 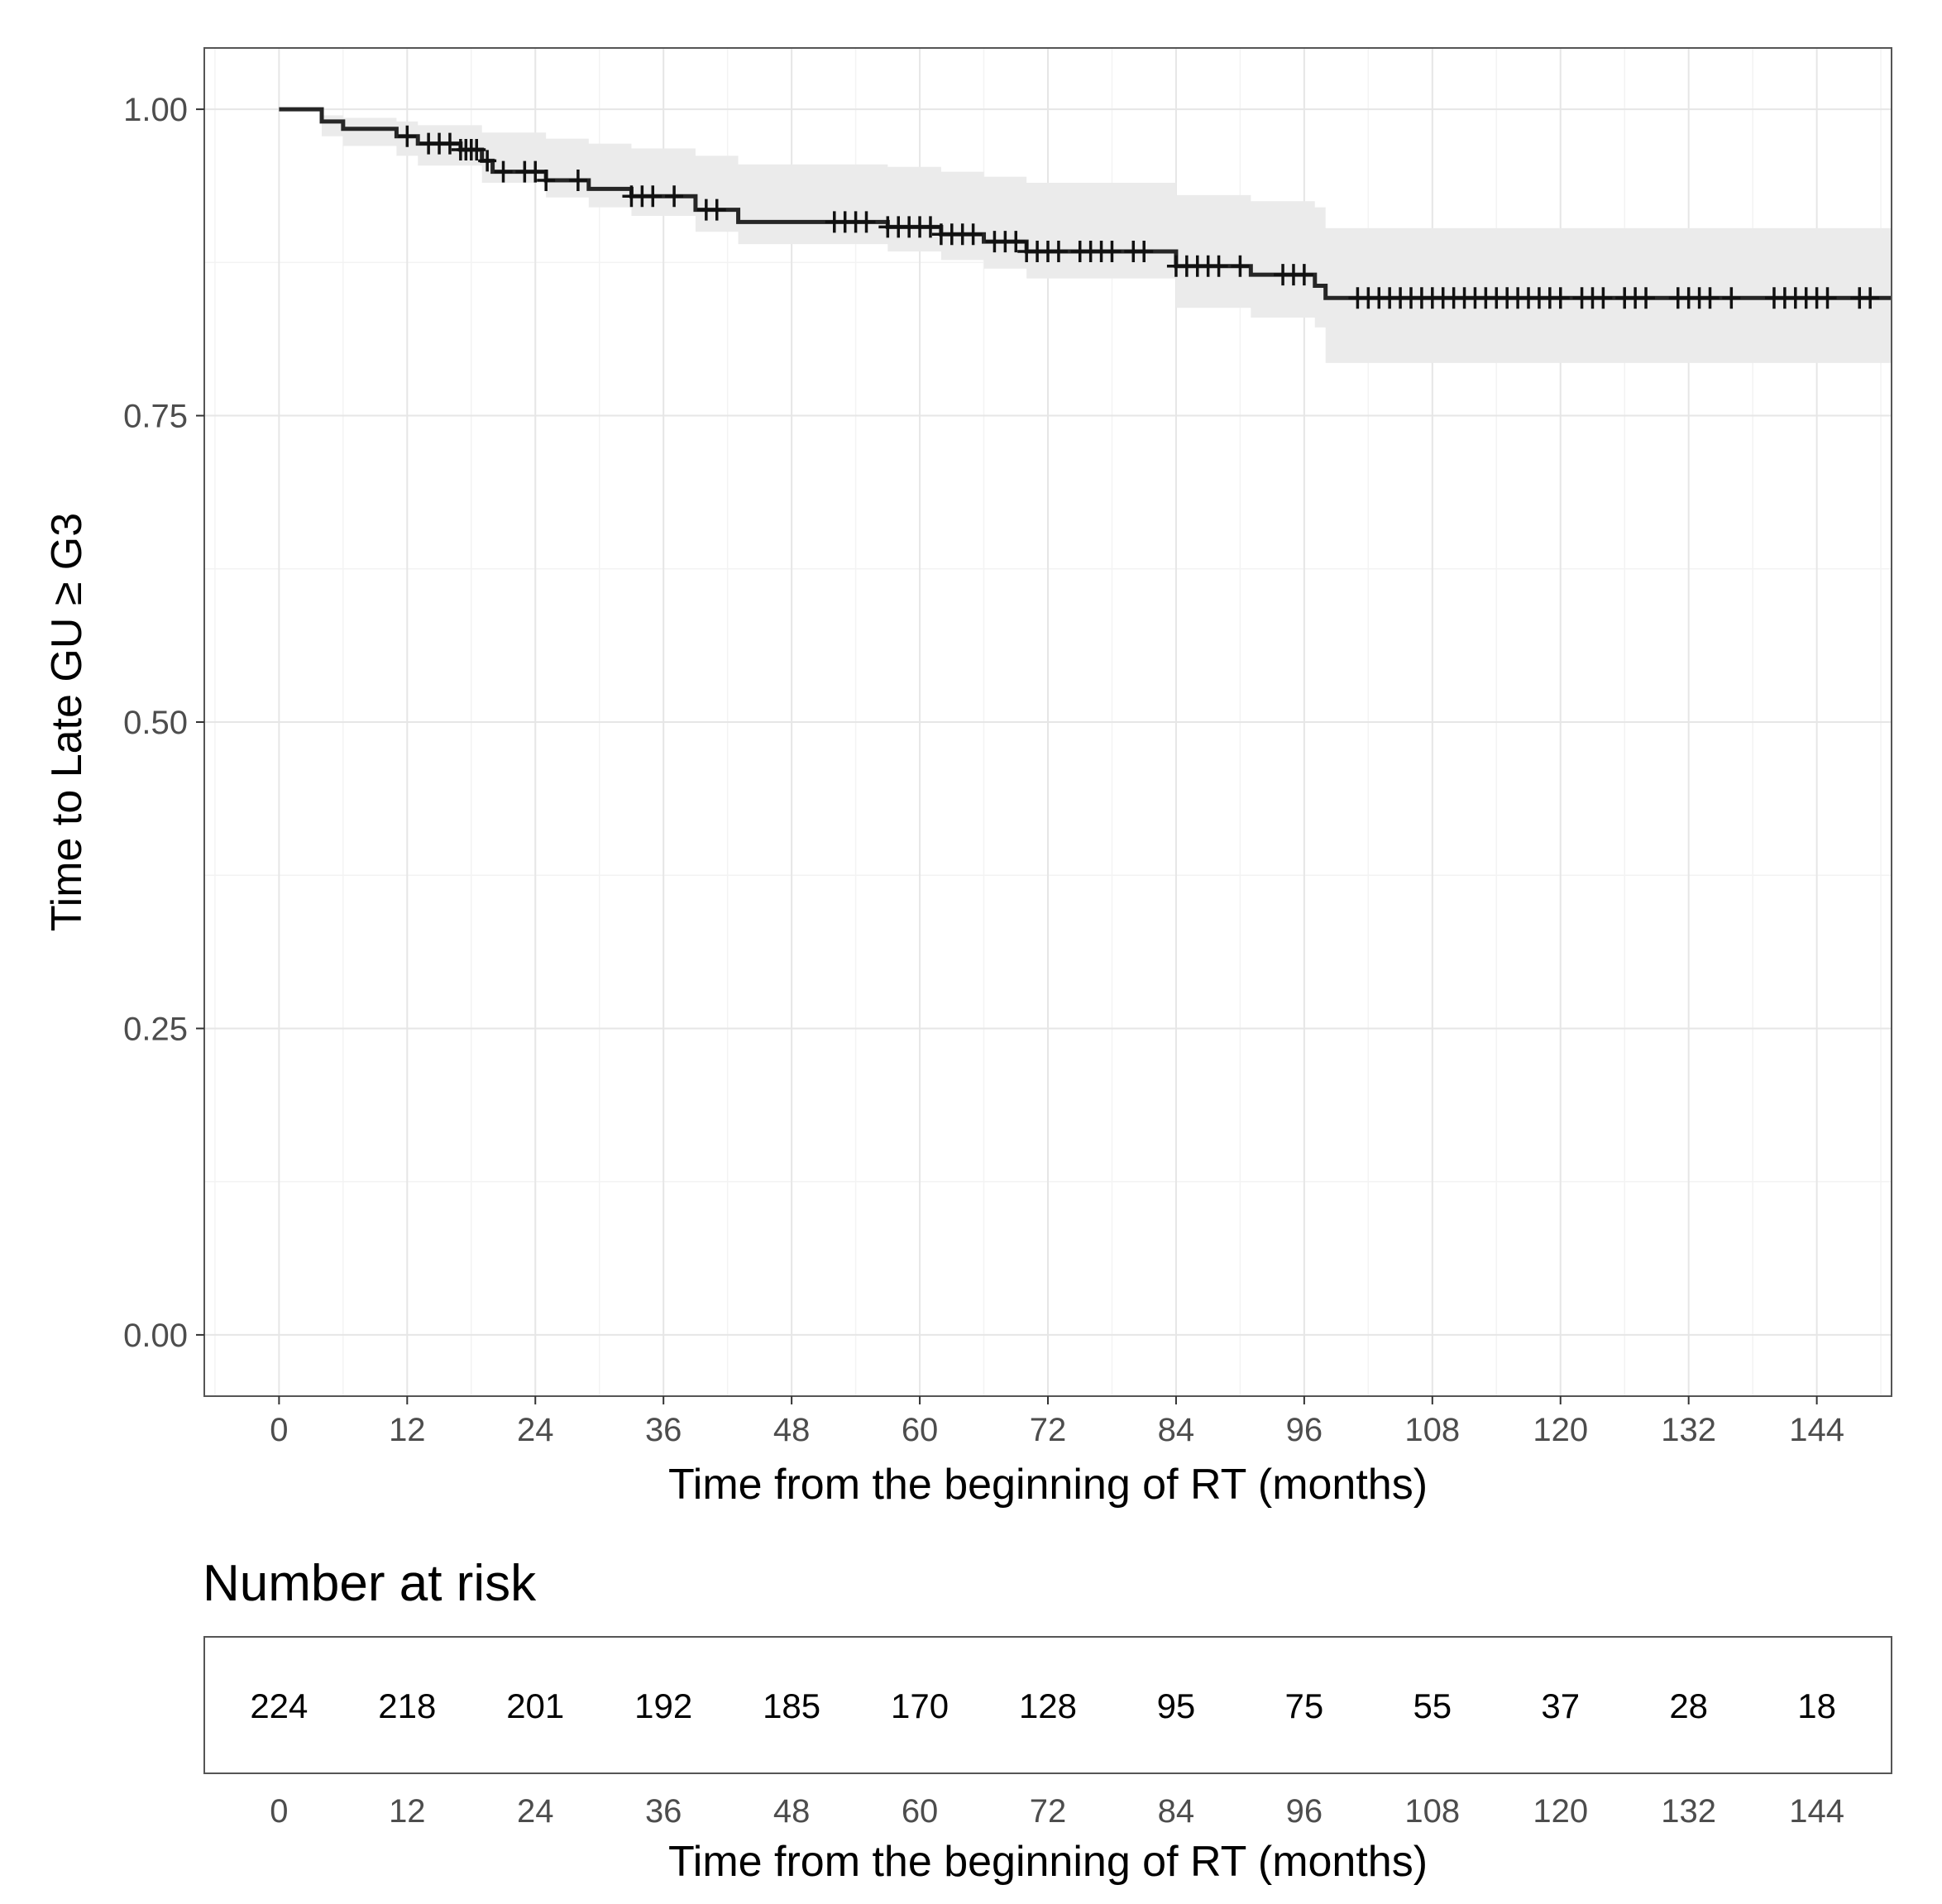 What do you see at coordinates (1816, 1705) in the screenshot?
I see `risk-count: 18` at bounding box center [1816, 1705].